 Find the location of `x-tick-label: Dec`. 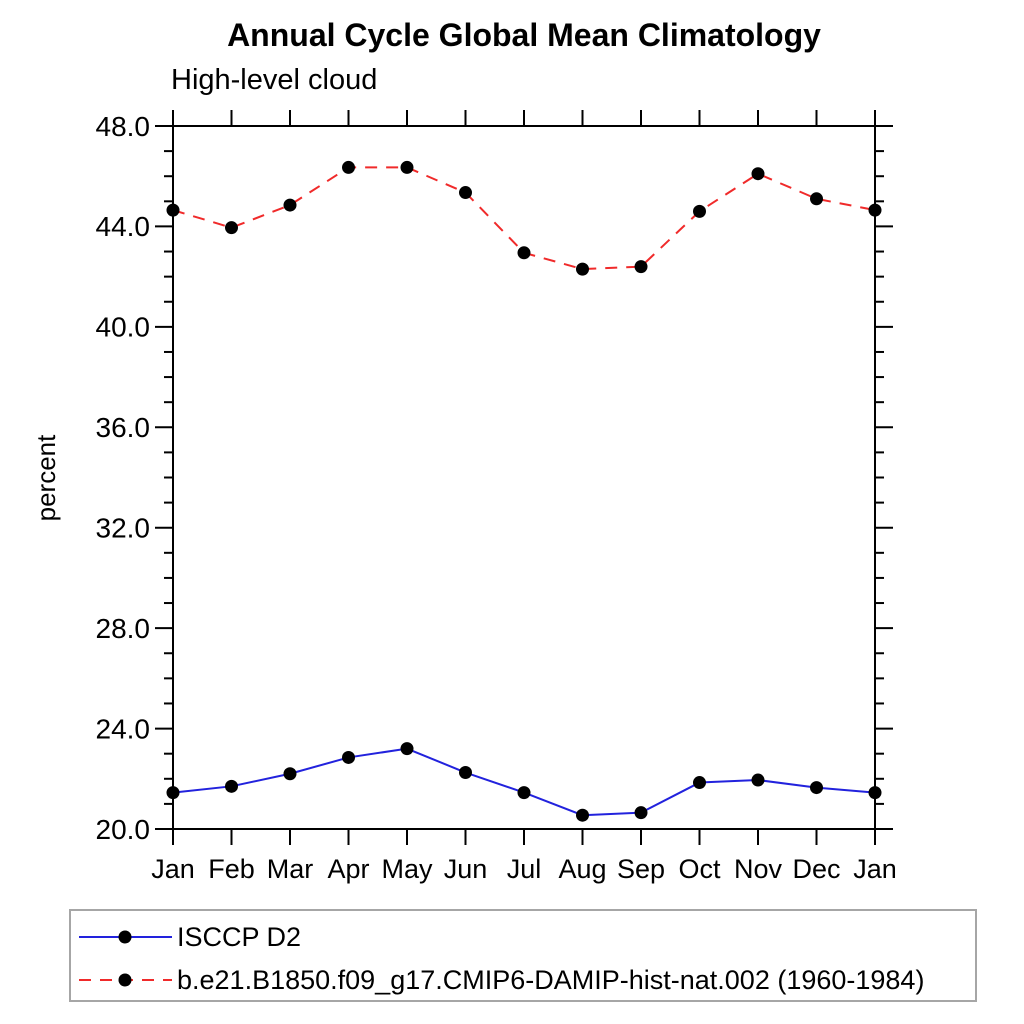

x-tick-label: Dec is located at coordinates (816, 869).